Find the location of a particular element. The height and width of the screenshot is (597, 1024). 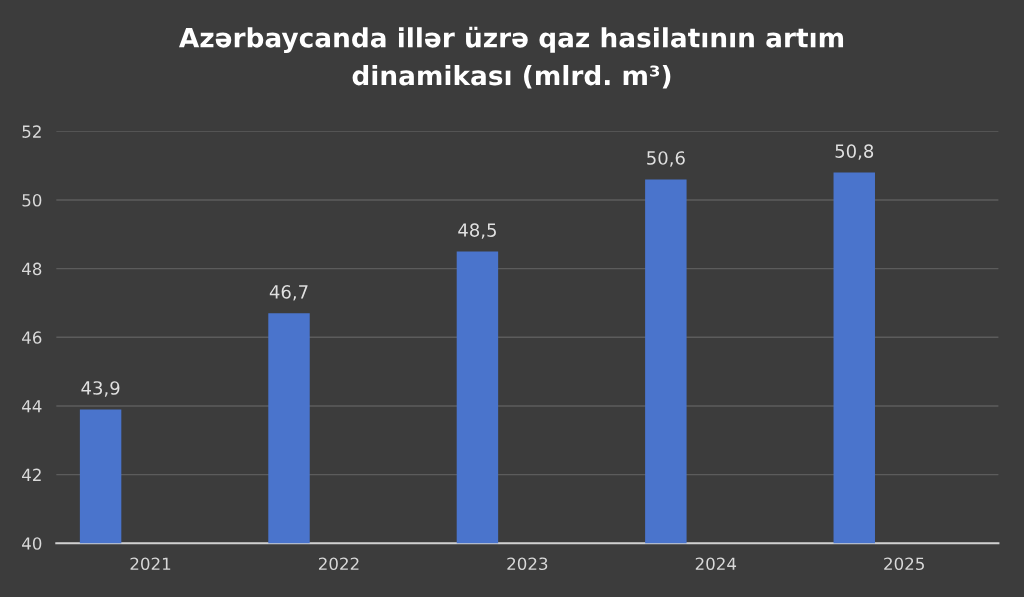

data-label: 43,9 is located at coordinates (100, 389).